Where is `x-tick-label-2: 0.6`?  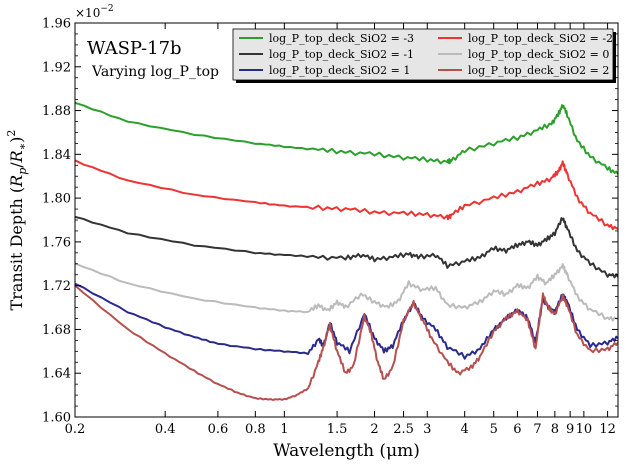 x-tick-label-2: 0.6 is located at coordinates (218, 429).